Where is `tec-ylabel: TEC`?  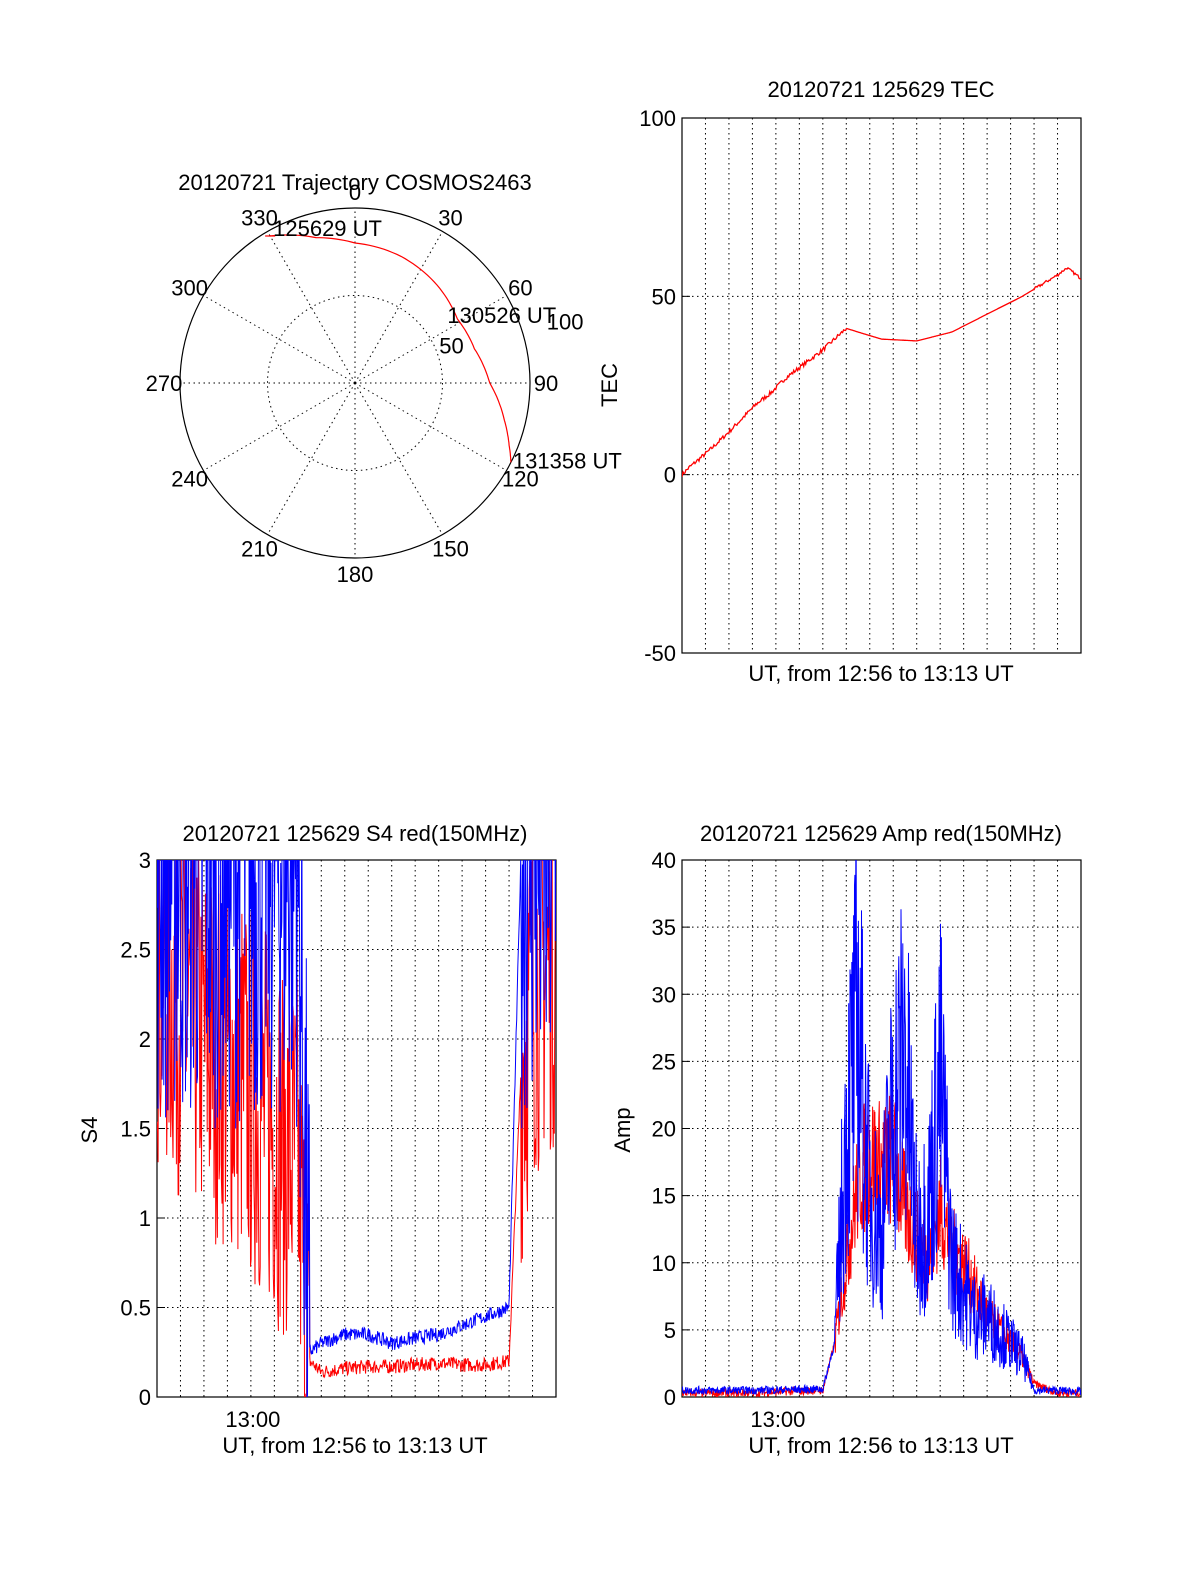 tec-ylabel: TEC is located at coordinates (609, 385).